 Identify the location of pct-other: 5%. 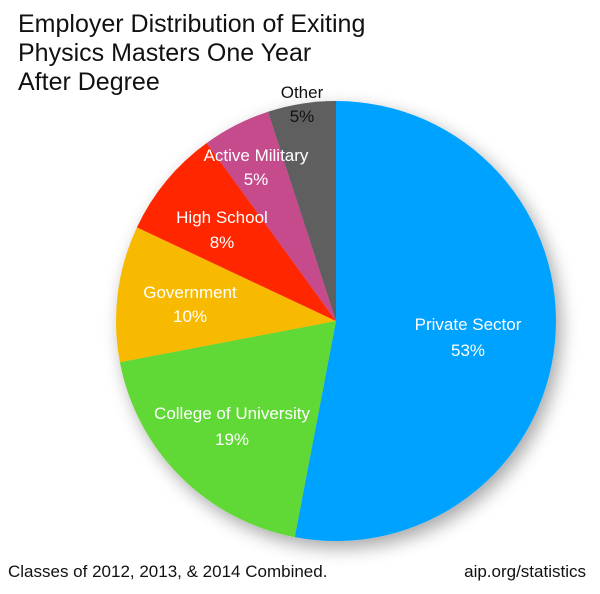
(302, 116).